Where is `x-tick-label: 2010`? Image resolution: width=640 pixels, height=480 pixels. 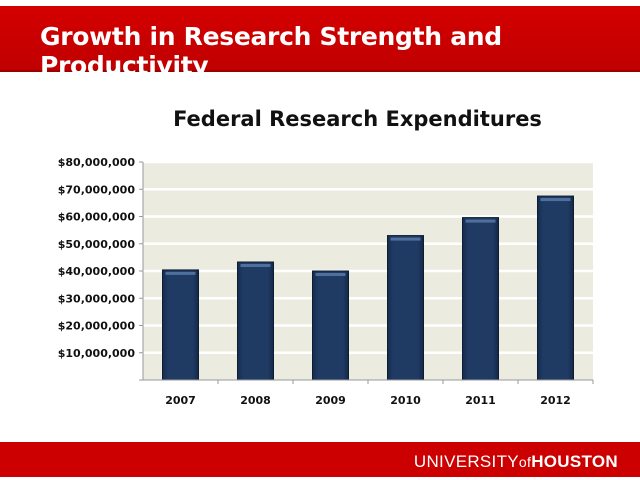
x-tick-label: 2010 is located at coordinates (405, 400).